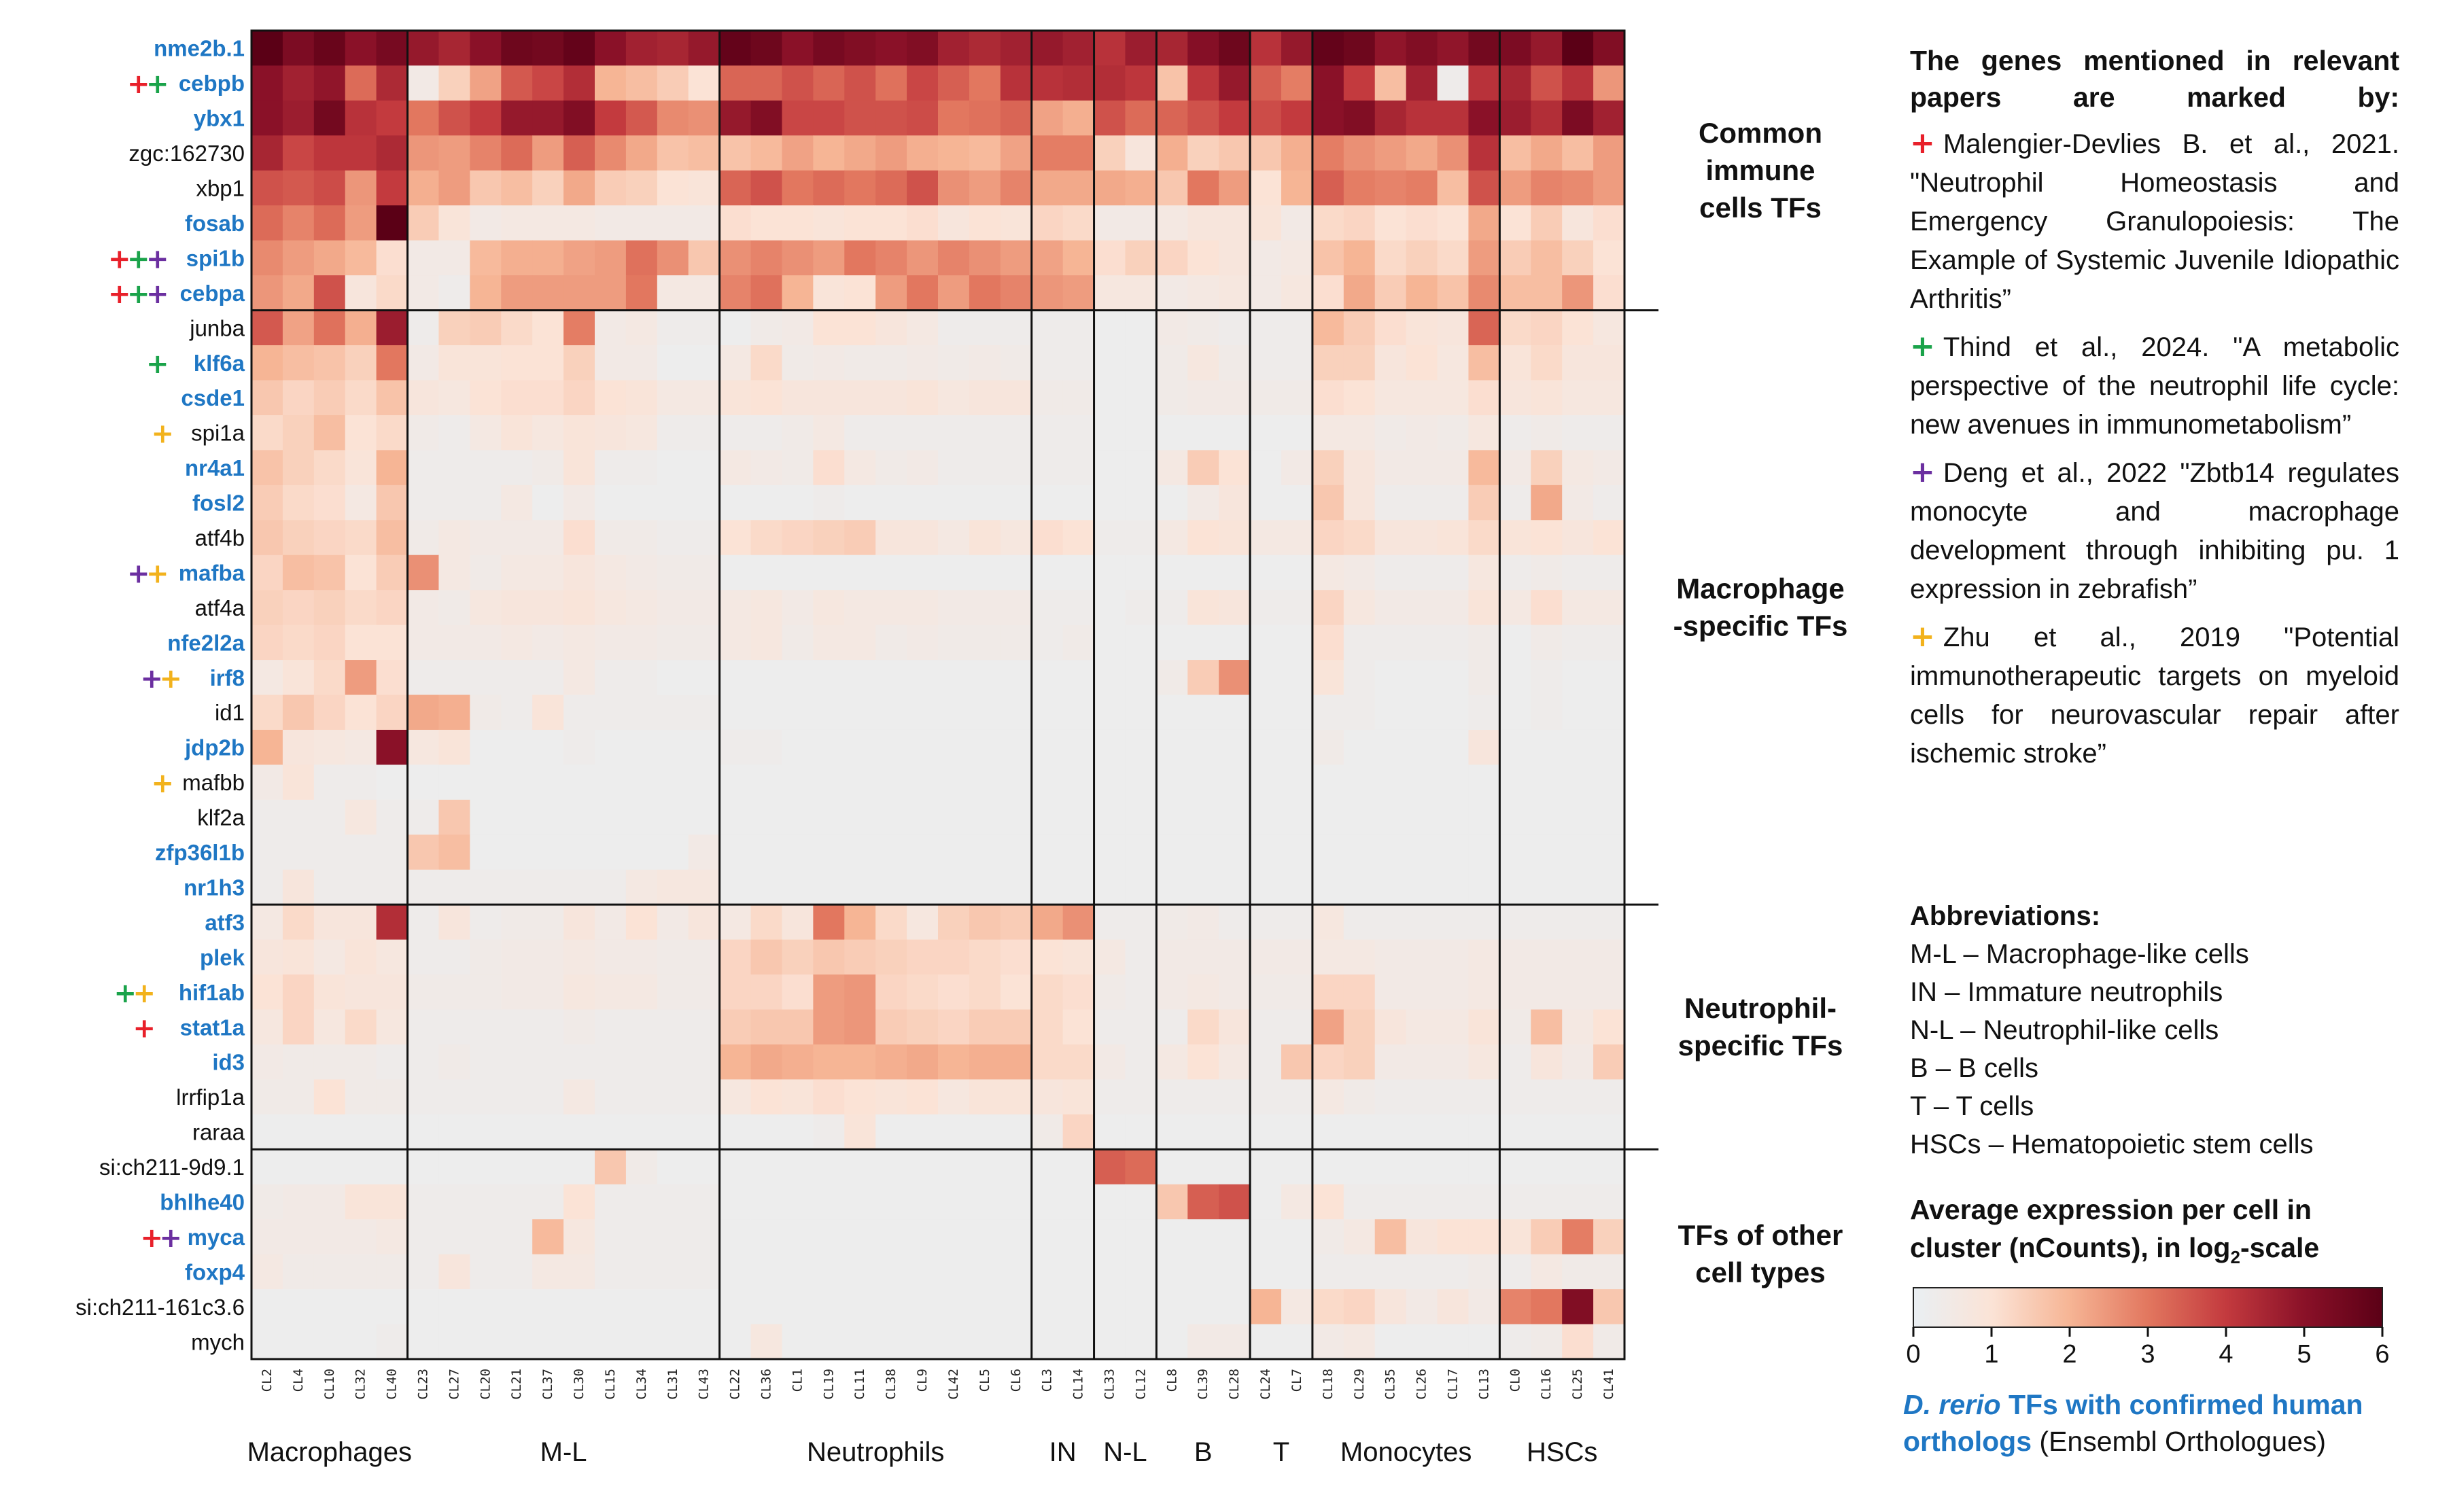 Image resolution: width=2451 pixels, height=1512 pixels. What do you see at coordinates (2005, 916) in the screenshot?
I see `abbreviations-title: Abbreviations:` at bounding box center [2005, 916].